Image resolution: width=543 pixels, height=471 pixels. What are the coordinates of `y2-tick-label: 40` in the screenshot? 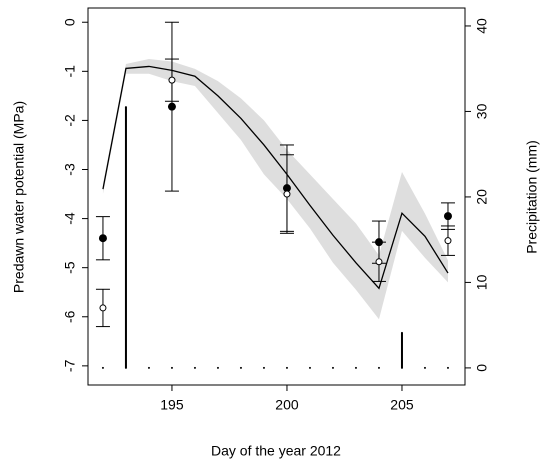 It's located at (482, 26).